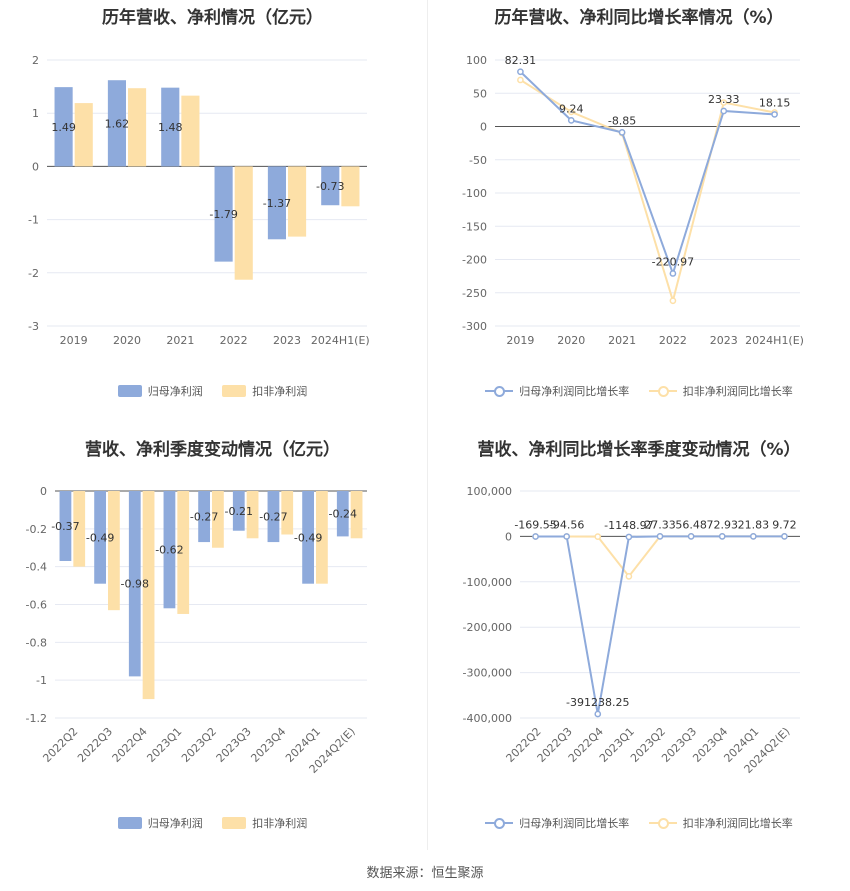 The height and width of the screenshot is (891, 850). What do you see at coordinates (212, 450) in the screenshot?
I see `chart-title: 营收、净利季度变动情况（亿元）` at bounding box center [212, 450].